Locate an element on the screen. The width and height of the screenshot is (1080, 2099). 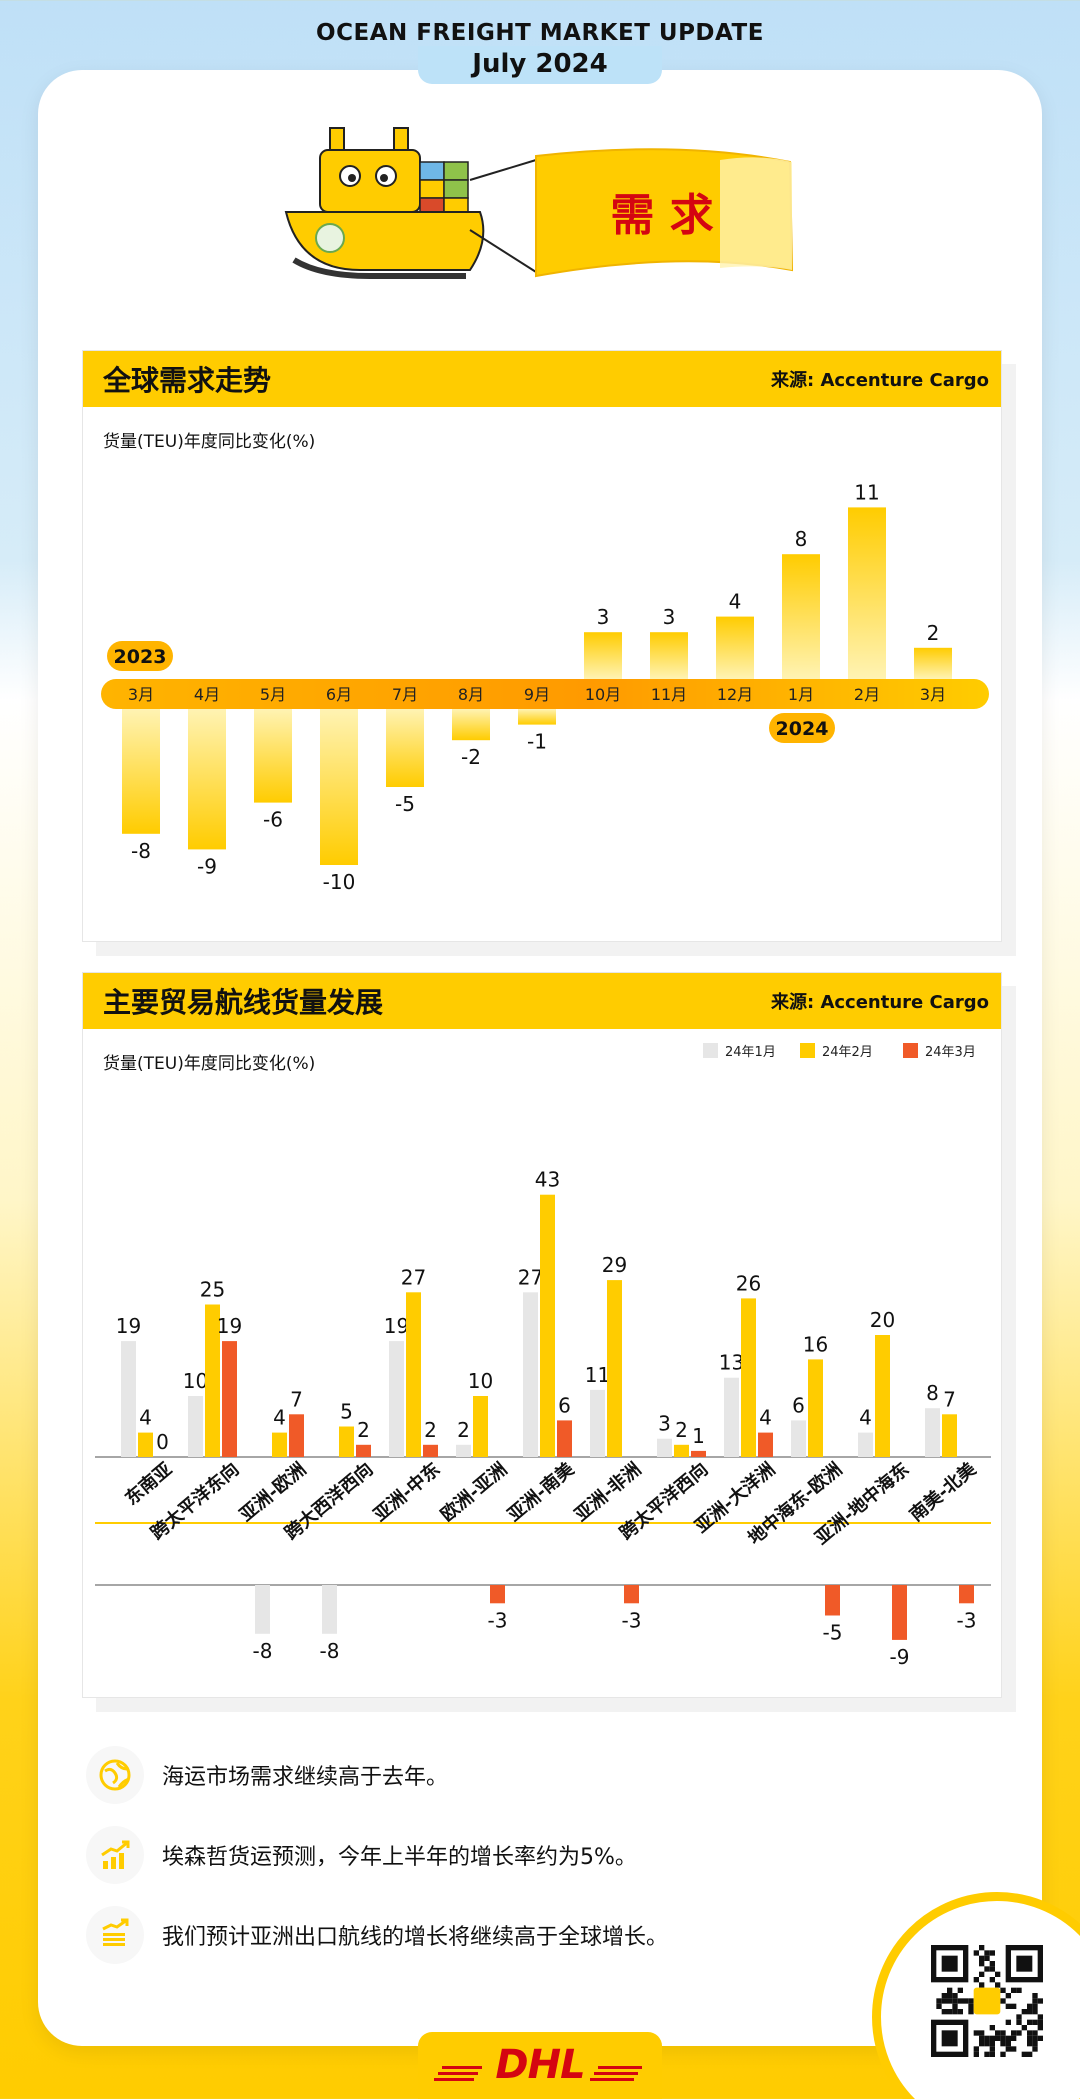
panel-title: 主要贸易航线货量发展 is located at coordinates (243, 1002).